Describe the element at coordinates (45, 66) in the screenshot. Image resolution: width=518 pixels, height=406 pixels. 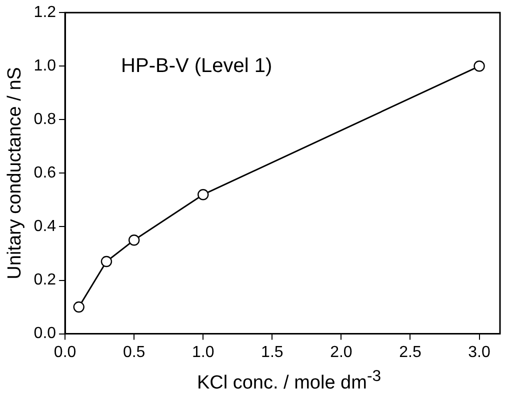
I see `y-tick-label: 1.0` at that location.